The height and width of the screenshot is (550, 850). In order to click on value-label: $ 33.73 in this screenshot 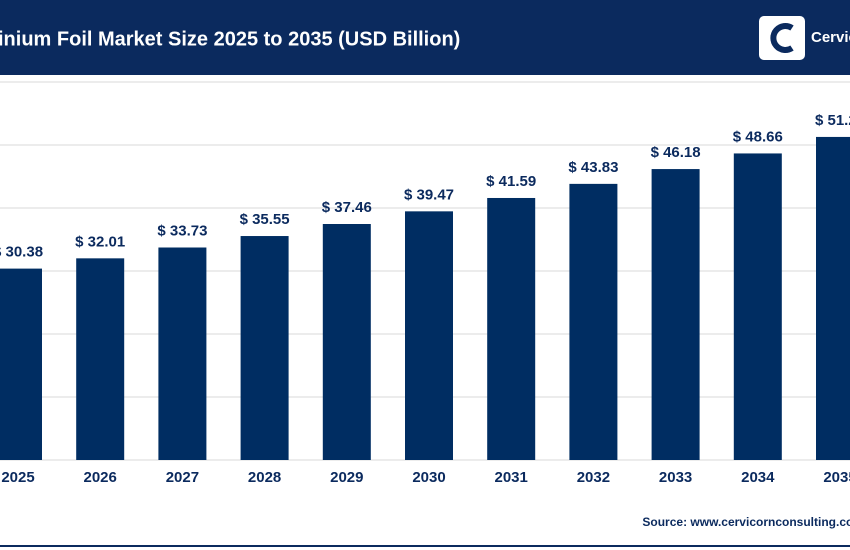, I will do `click(182, 230)`.